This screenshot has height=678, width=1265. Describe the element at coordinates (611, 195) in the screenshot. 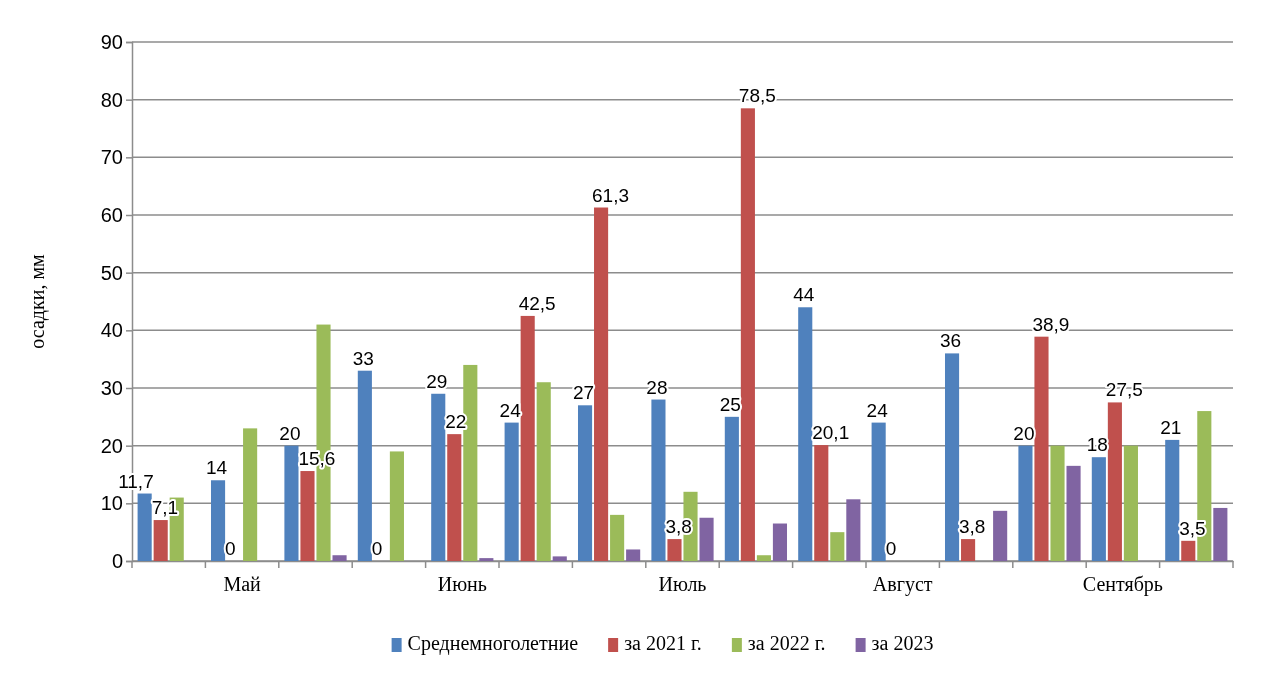

I see `data-label: 61,3` at that location.